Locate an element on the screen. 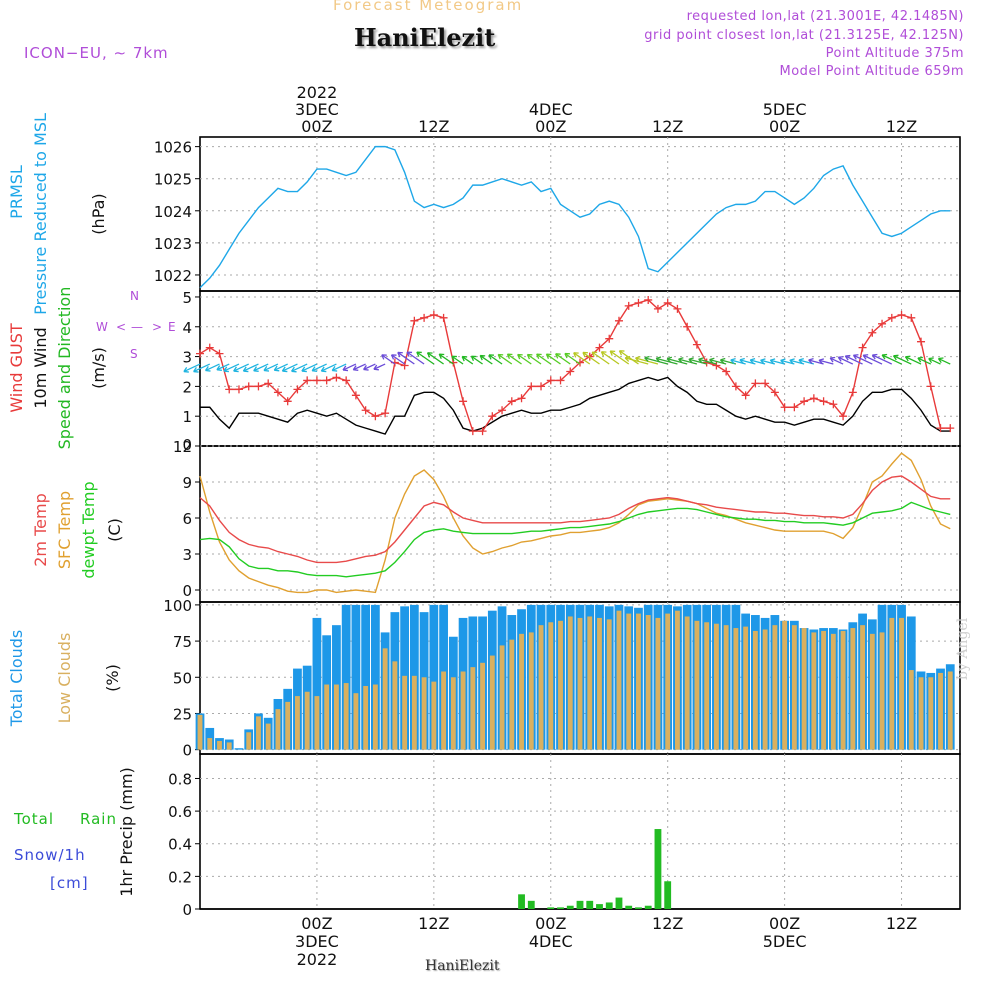 The height and width of the screenshot is (1000, 1000). pressure-tick-label: 1022 is located at coordinates (173, 276).